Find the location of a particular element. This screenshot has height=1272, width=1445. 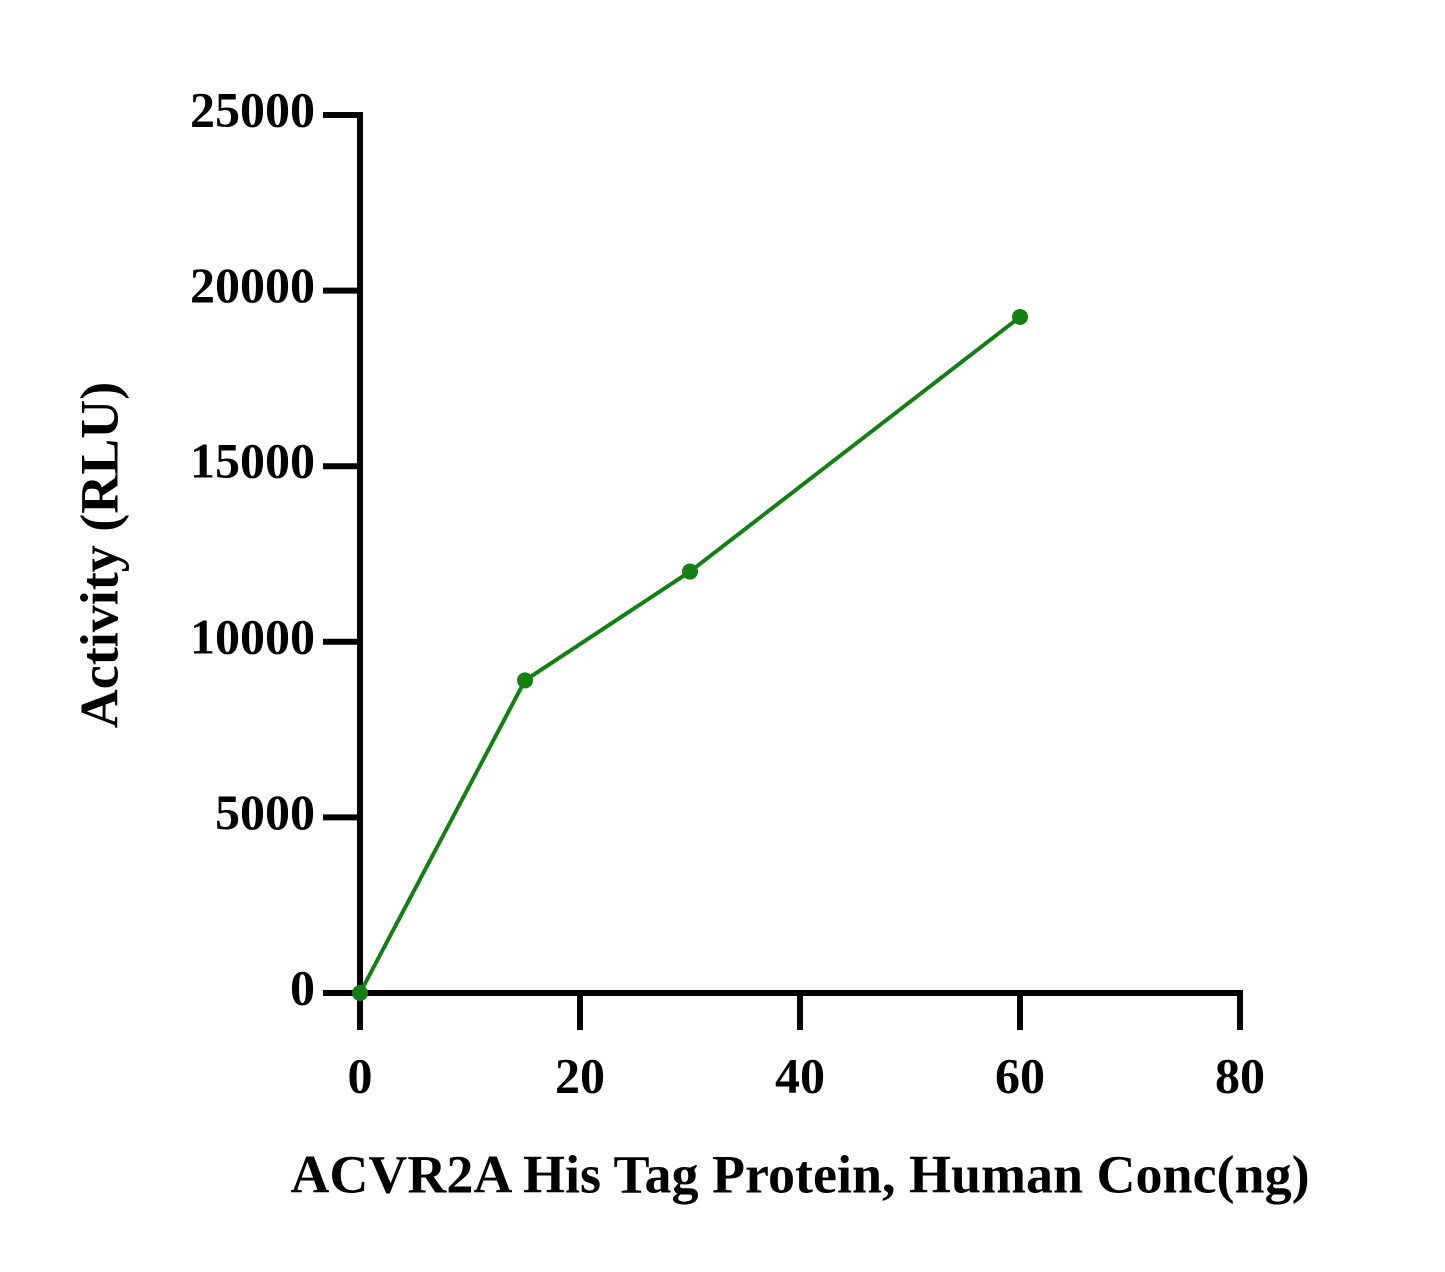

y-tick-label: 20000 is located at coordinates (252, 285).